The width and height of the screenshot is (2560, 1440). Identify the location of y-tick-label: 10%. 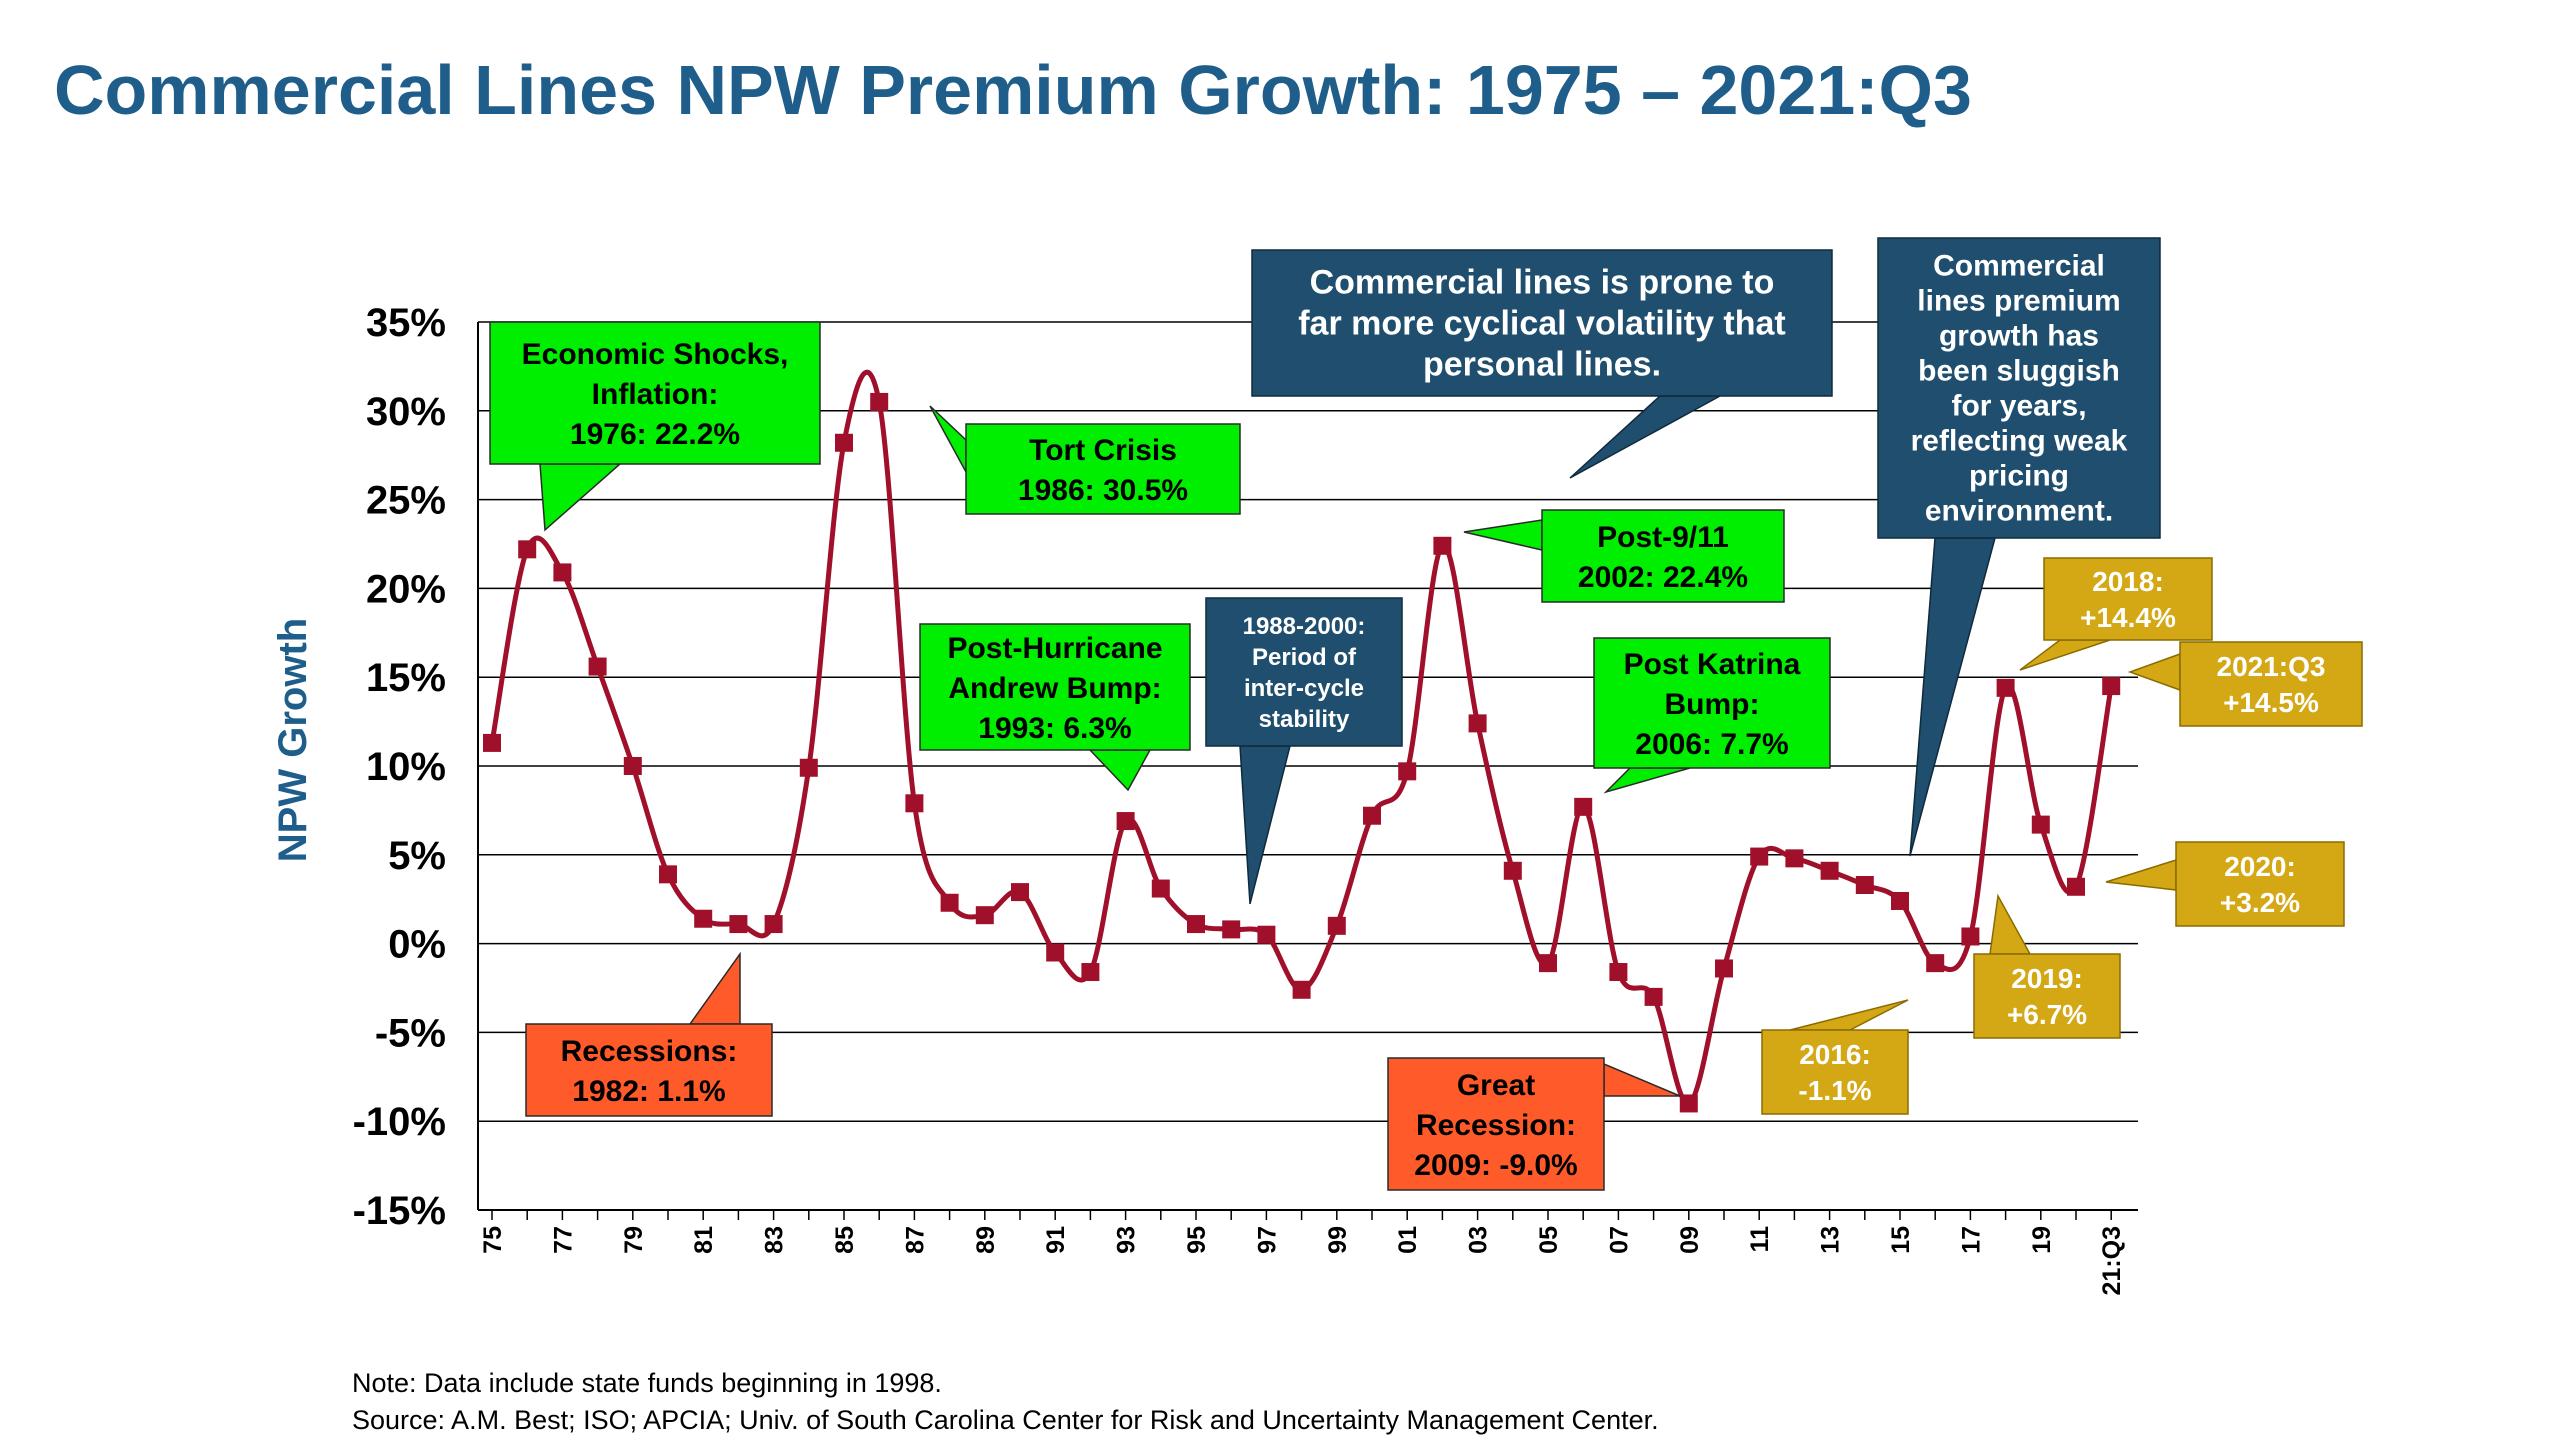
(406, 767).